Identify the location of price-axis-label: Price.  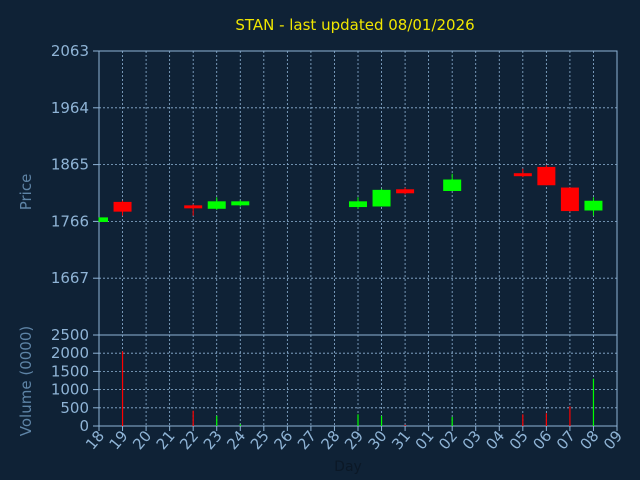
(26, 192).